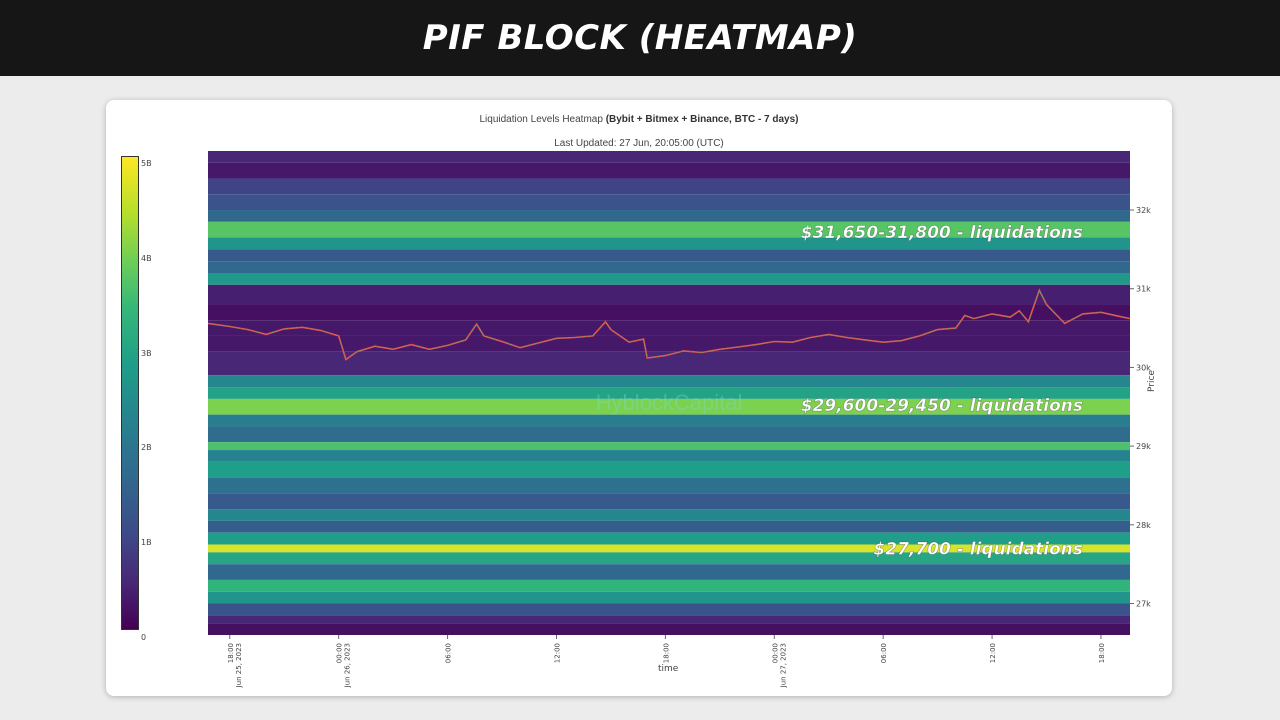 The image size is (1280, 720). What do you see at coordinates (1143, 604) in the screenshot?
I see `y-tick-label: 27k` at bounding box center [1143, 604].